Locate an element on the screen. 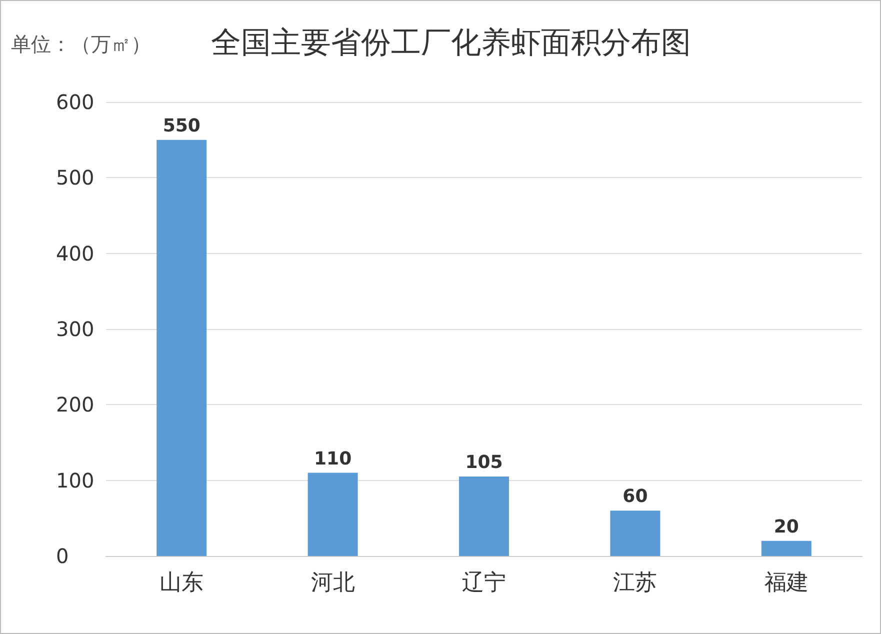  y-tick-label: 600 is located at coordinates (75, 102).